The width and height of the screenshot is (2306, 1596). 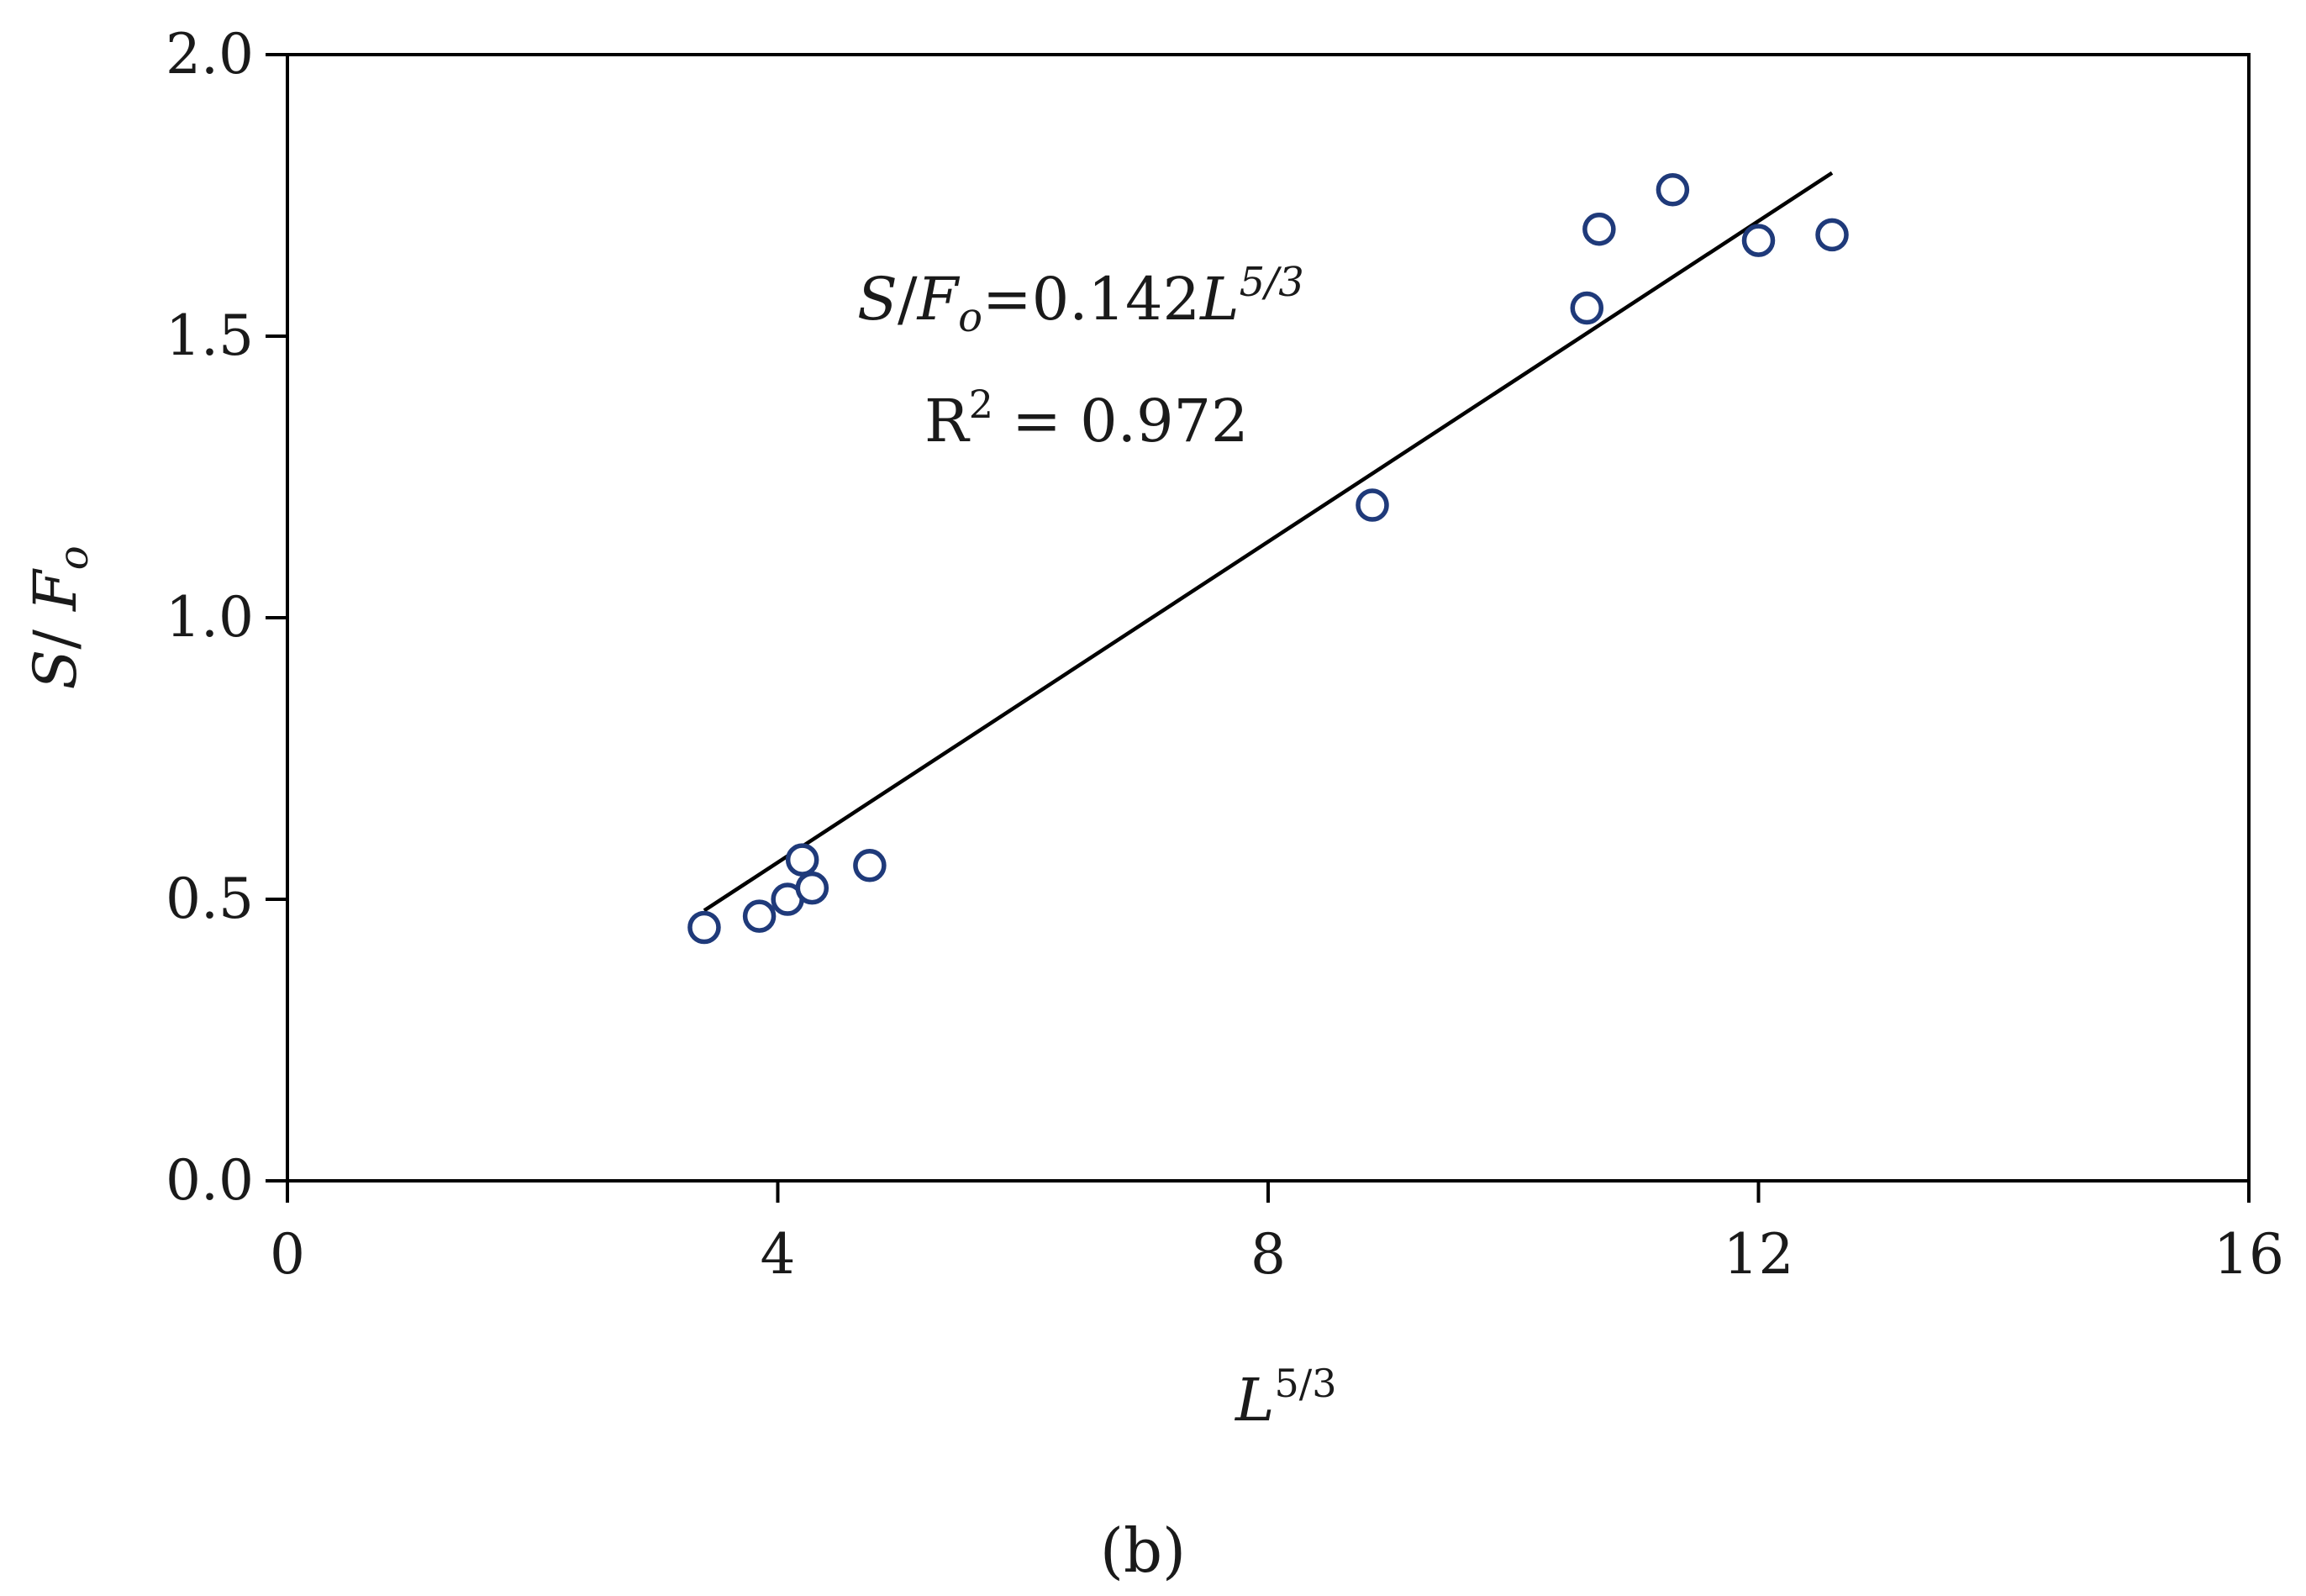 What do you see at coordinates (877, 299) in the screenshot?
I see `eq-s: S` at bounding box center [877, 299].